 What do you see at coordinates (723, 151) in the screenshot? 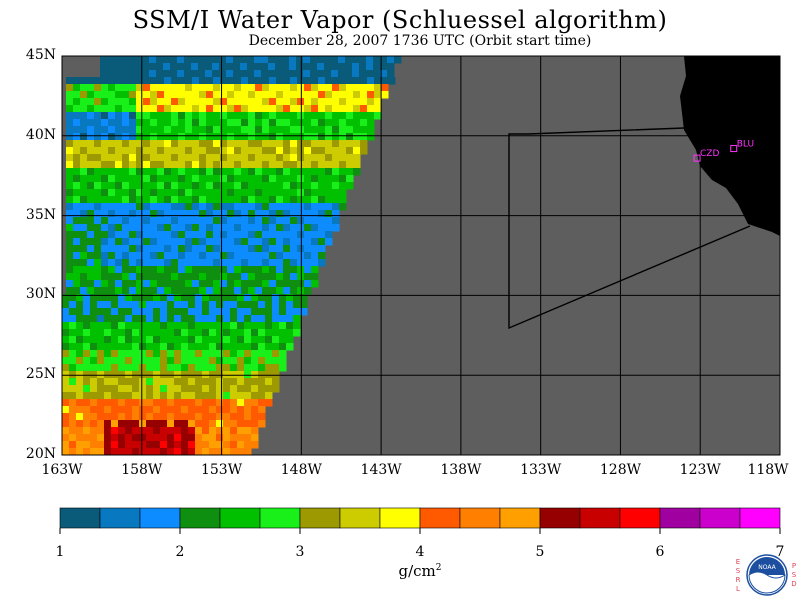
I see `station-markers: CZD BLU` at bounding box center [723, 151].